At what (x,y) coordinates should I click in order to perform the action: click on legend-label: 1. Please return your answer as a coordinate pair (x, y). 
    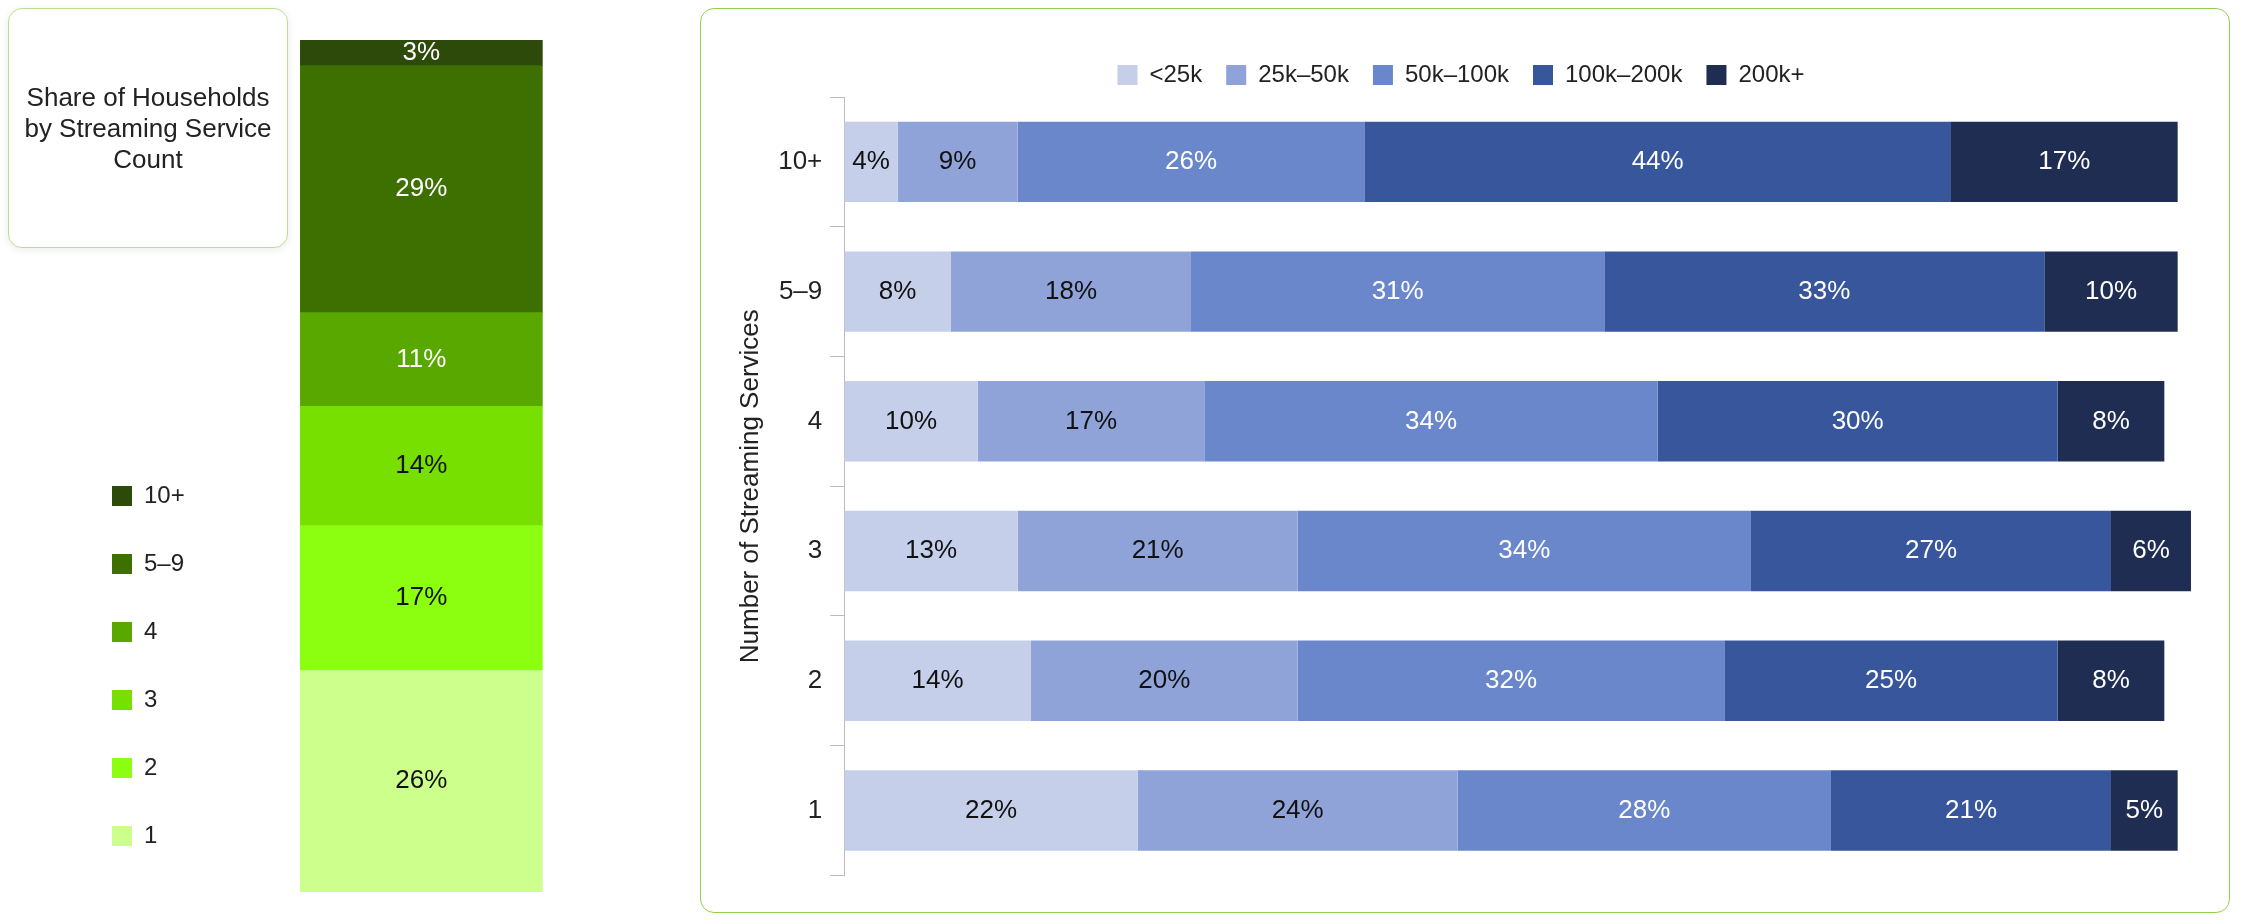
    Looking at the image, I should click on (151, 834).